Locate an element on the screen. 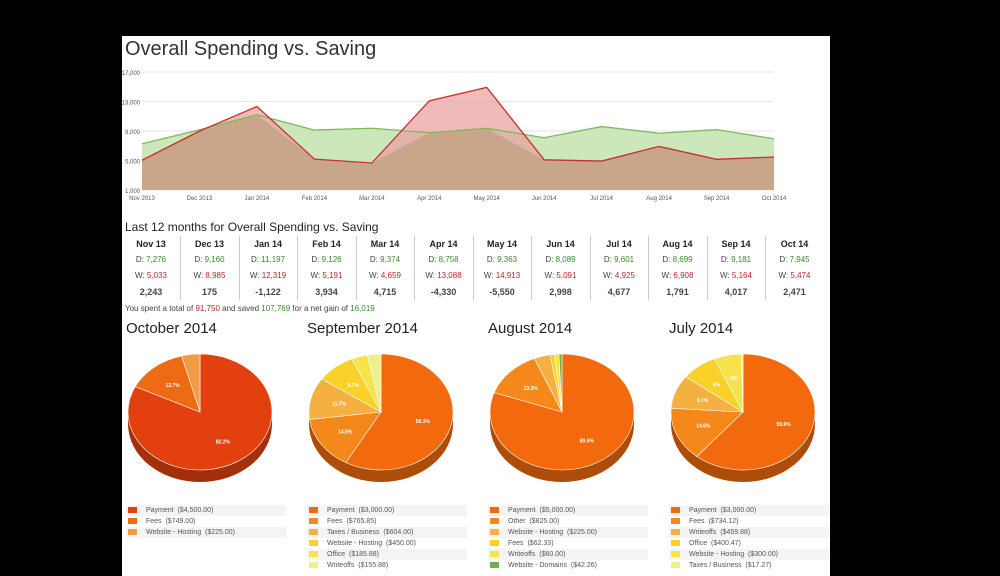 The width and height of the screenshot is (1000, 576). summary-deposit: D: 9,601 is located at coordinates (619, 259).